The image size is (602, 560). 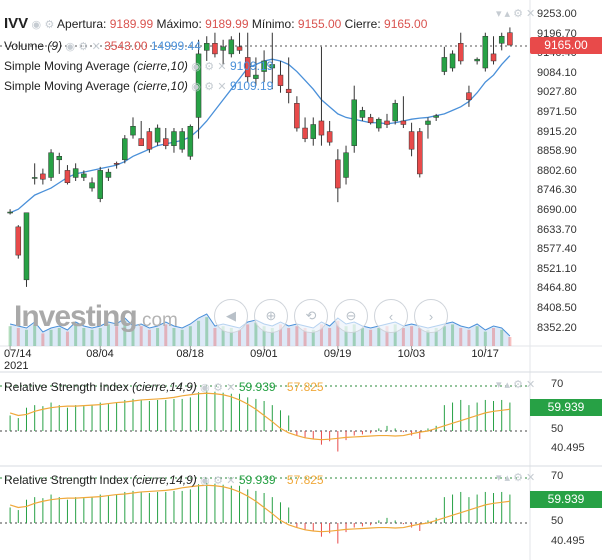 What do you see at coordinates (24, 46) in the screenshot?
I see `volume-name: Volume` at bounding box center [24, 46].